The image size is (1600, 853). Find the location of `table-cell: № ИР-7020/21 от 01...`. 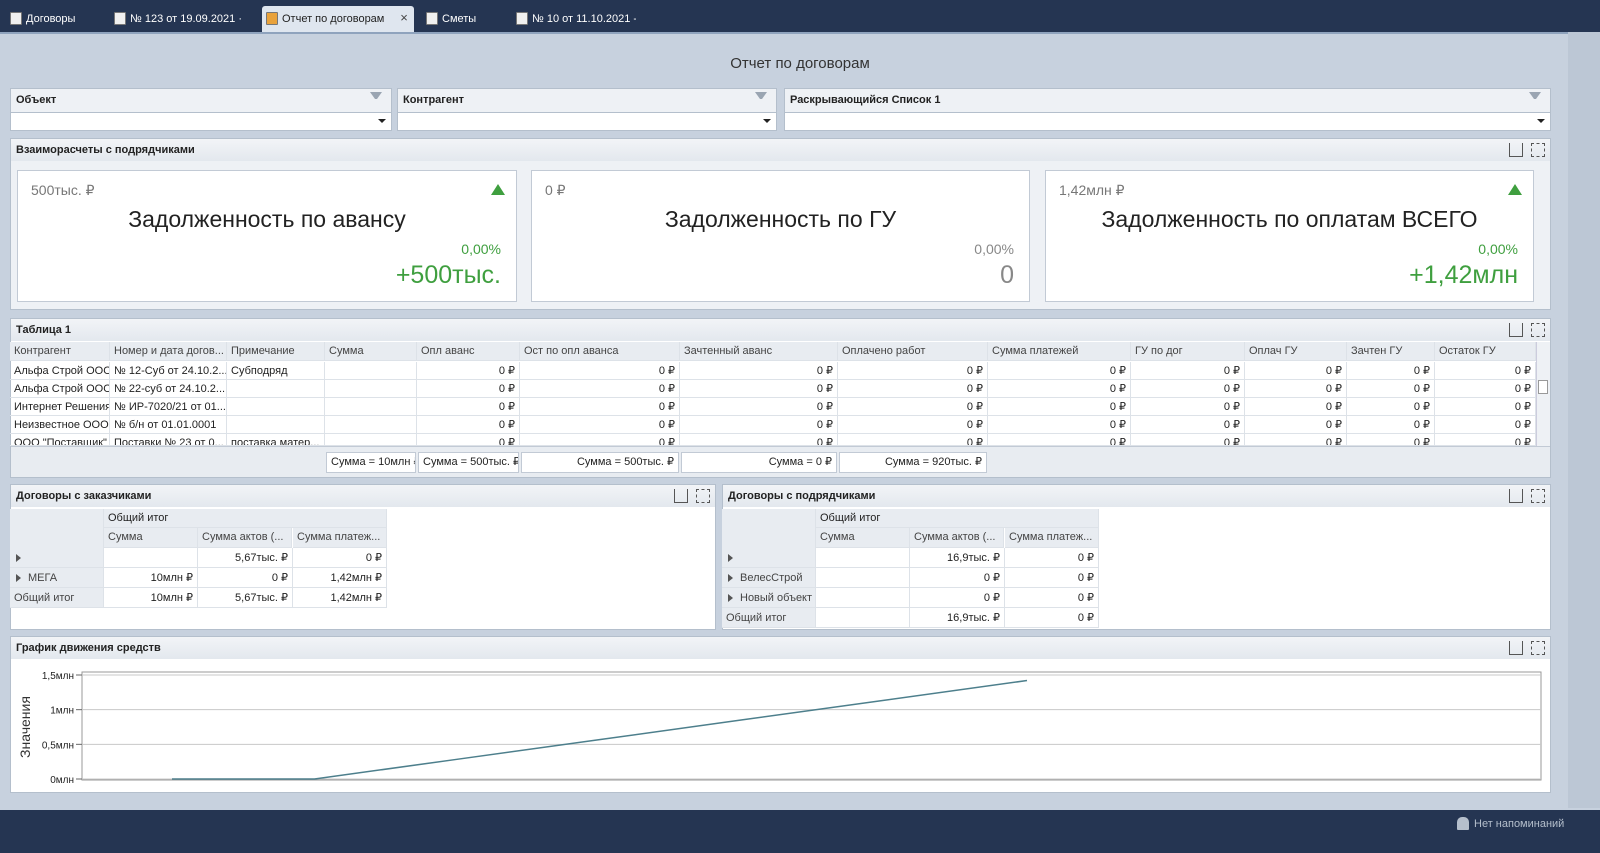

table-cell: № ИР-7020/21 от 01... is located at coordinates (168, 407).